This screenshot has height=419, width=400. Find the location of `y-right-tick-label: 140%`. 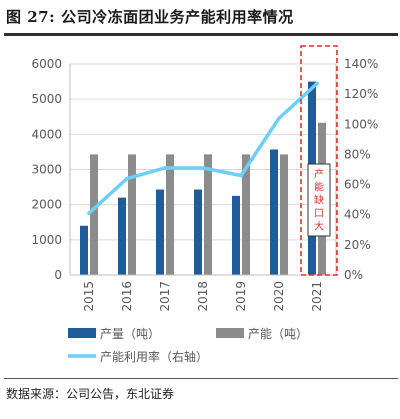

y-right-tick-label: 140% is located at coordinates (361, 64).